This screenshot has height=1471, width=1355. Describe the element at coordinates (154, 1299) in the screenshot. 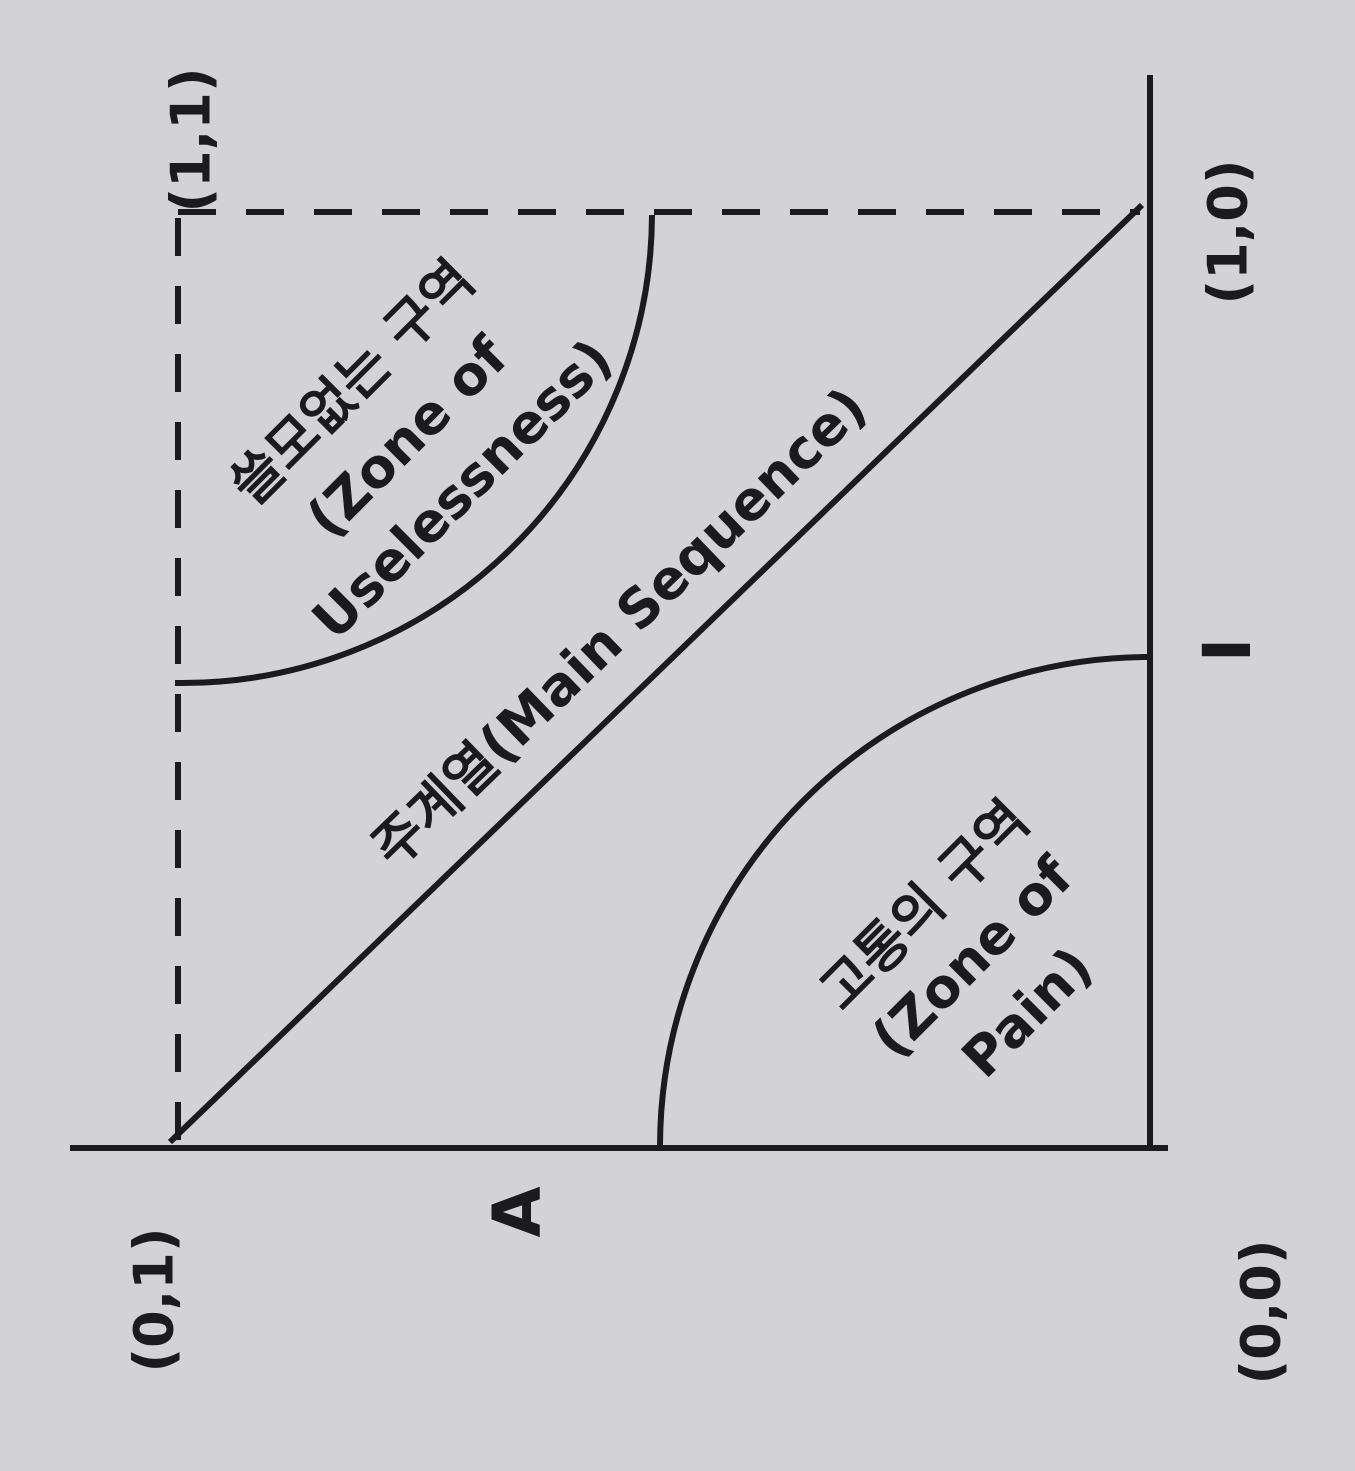

I see `corner-label: (0,1)` at that location.